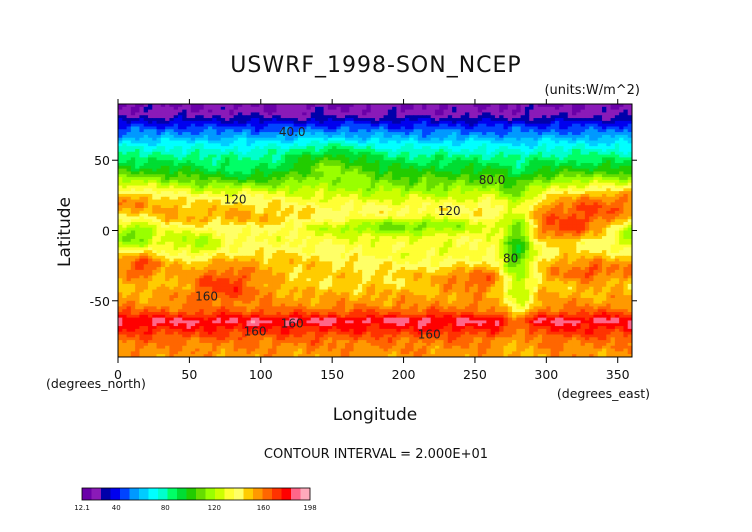 The image size is (752, 532). What do you see at coordinates (210, 153) in the screenshot?
I see `heatmap-cell-2061` at bounding box center [210, 153].